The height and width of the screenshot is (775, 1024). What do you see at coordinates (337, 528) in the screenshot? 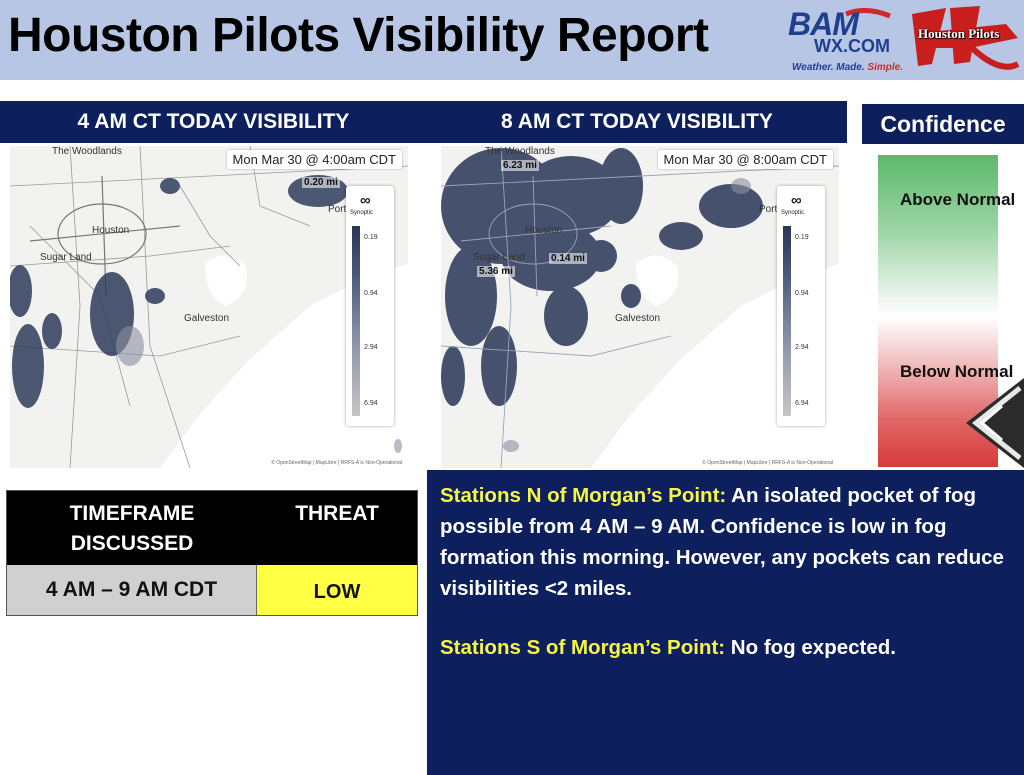
I see `table-header-threat: THREAT` at bounding box center [337, 528].